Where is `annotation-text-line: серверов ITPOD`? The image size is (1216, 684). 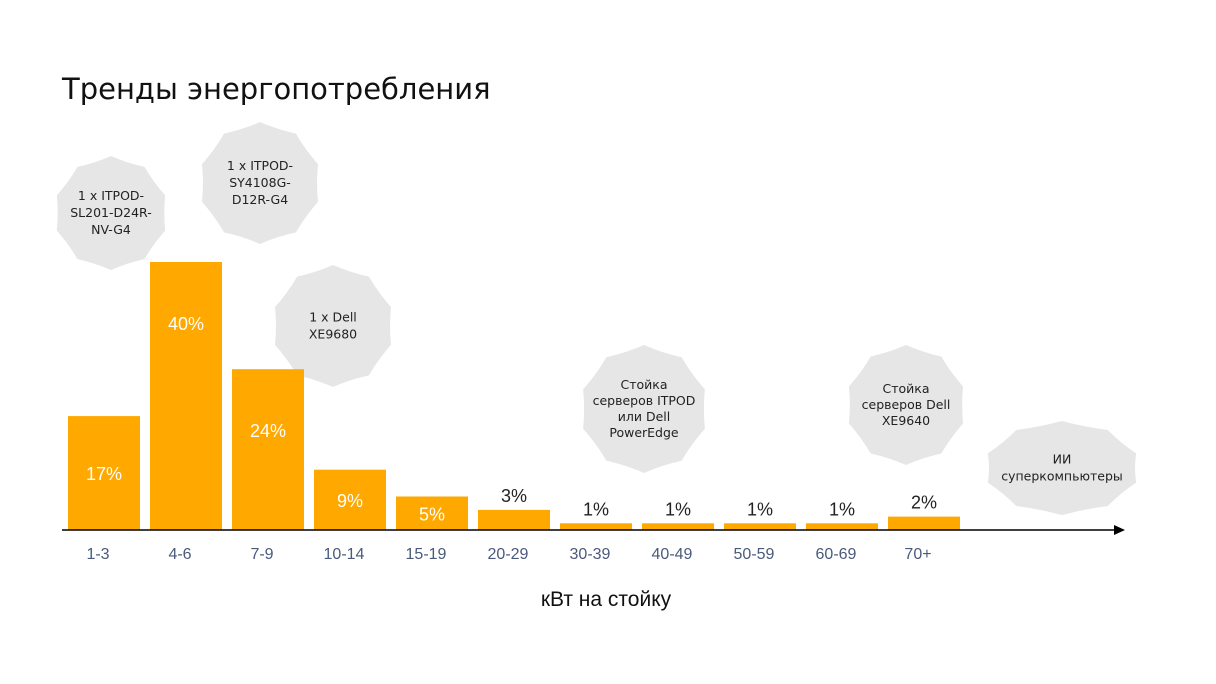
annotation-text-line: серверов ITPOD is located at coordinates (644, 400).